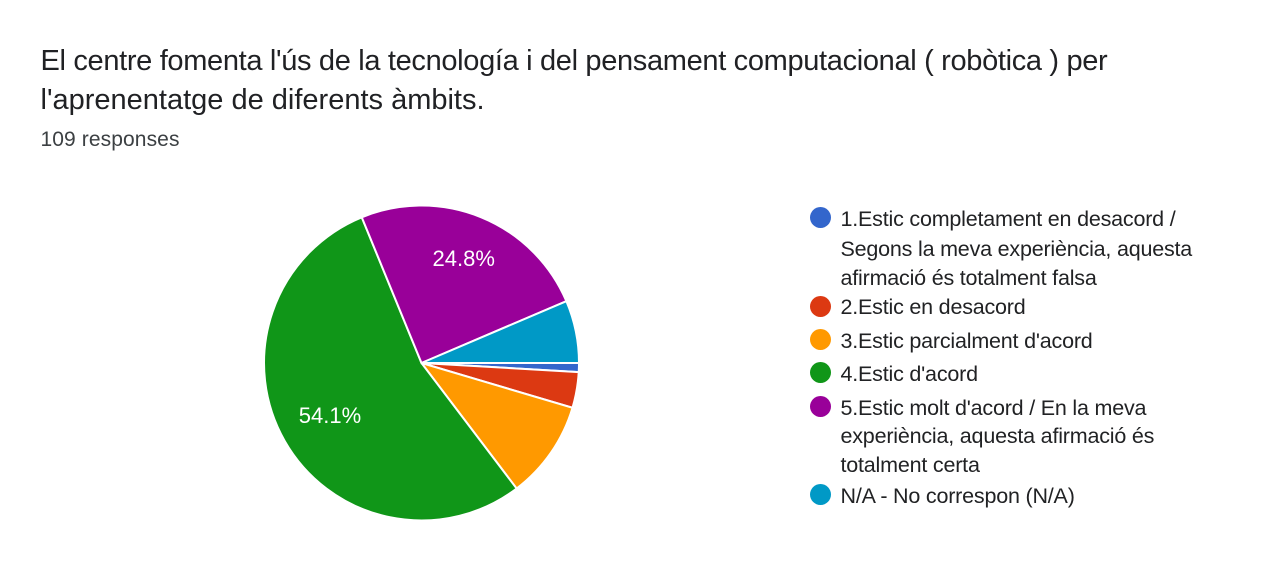 Image resolution: width=1280 pixels, height=580 pixels. What do you see at coordinates (464, 258) in the screenshot?
I see `svg-text: 24.8%` at bounding box center [464, 258].